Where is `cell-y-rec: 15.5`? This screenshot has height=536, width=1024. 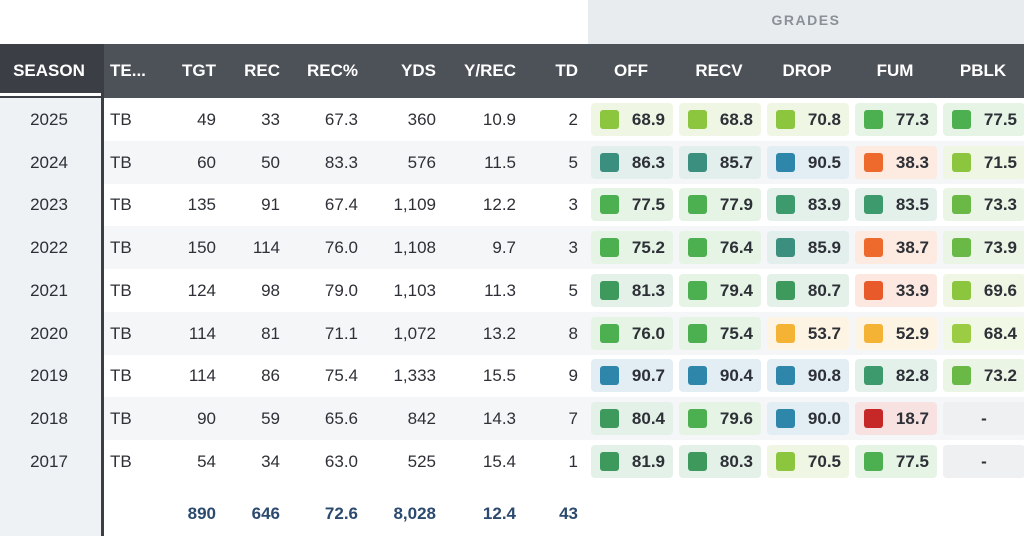 cell-y-rec: 15.5 is located at coordinates (499, 376).